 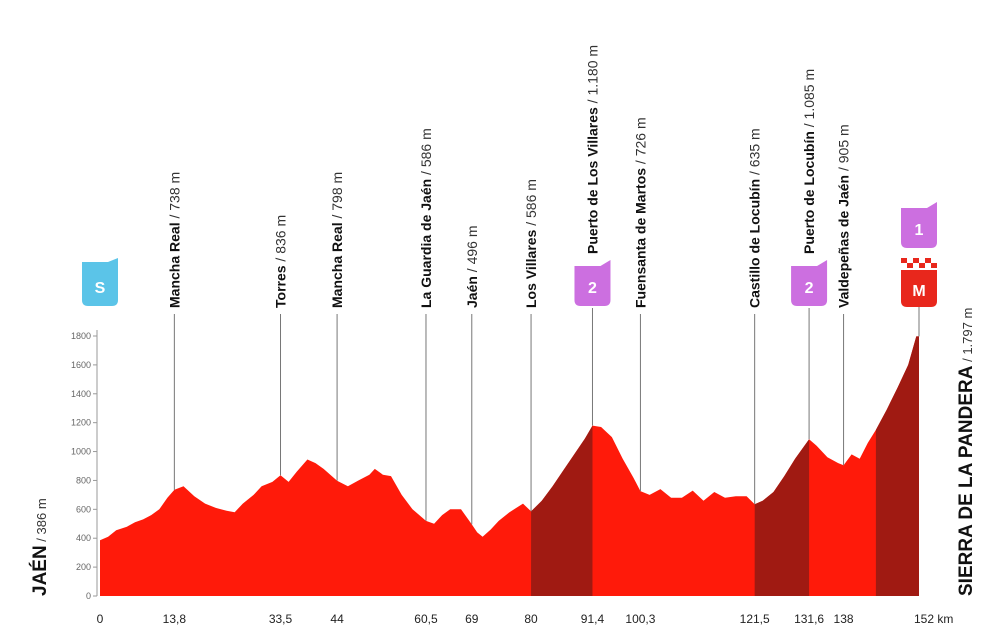 I want to click on waypoint-label: Mancha Real / 738 m, so click(x=174, y=240).